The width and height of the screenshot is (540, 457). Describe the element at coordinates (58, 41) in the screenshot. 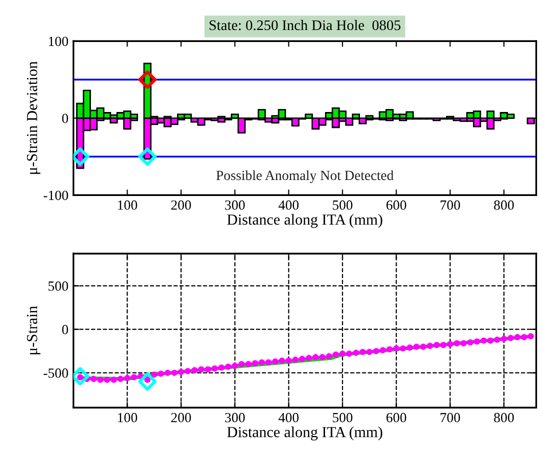

I see `y-tick-label: 100` at that location.